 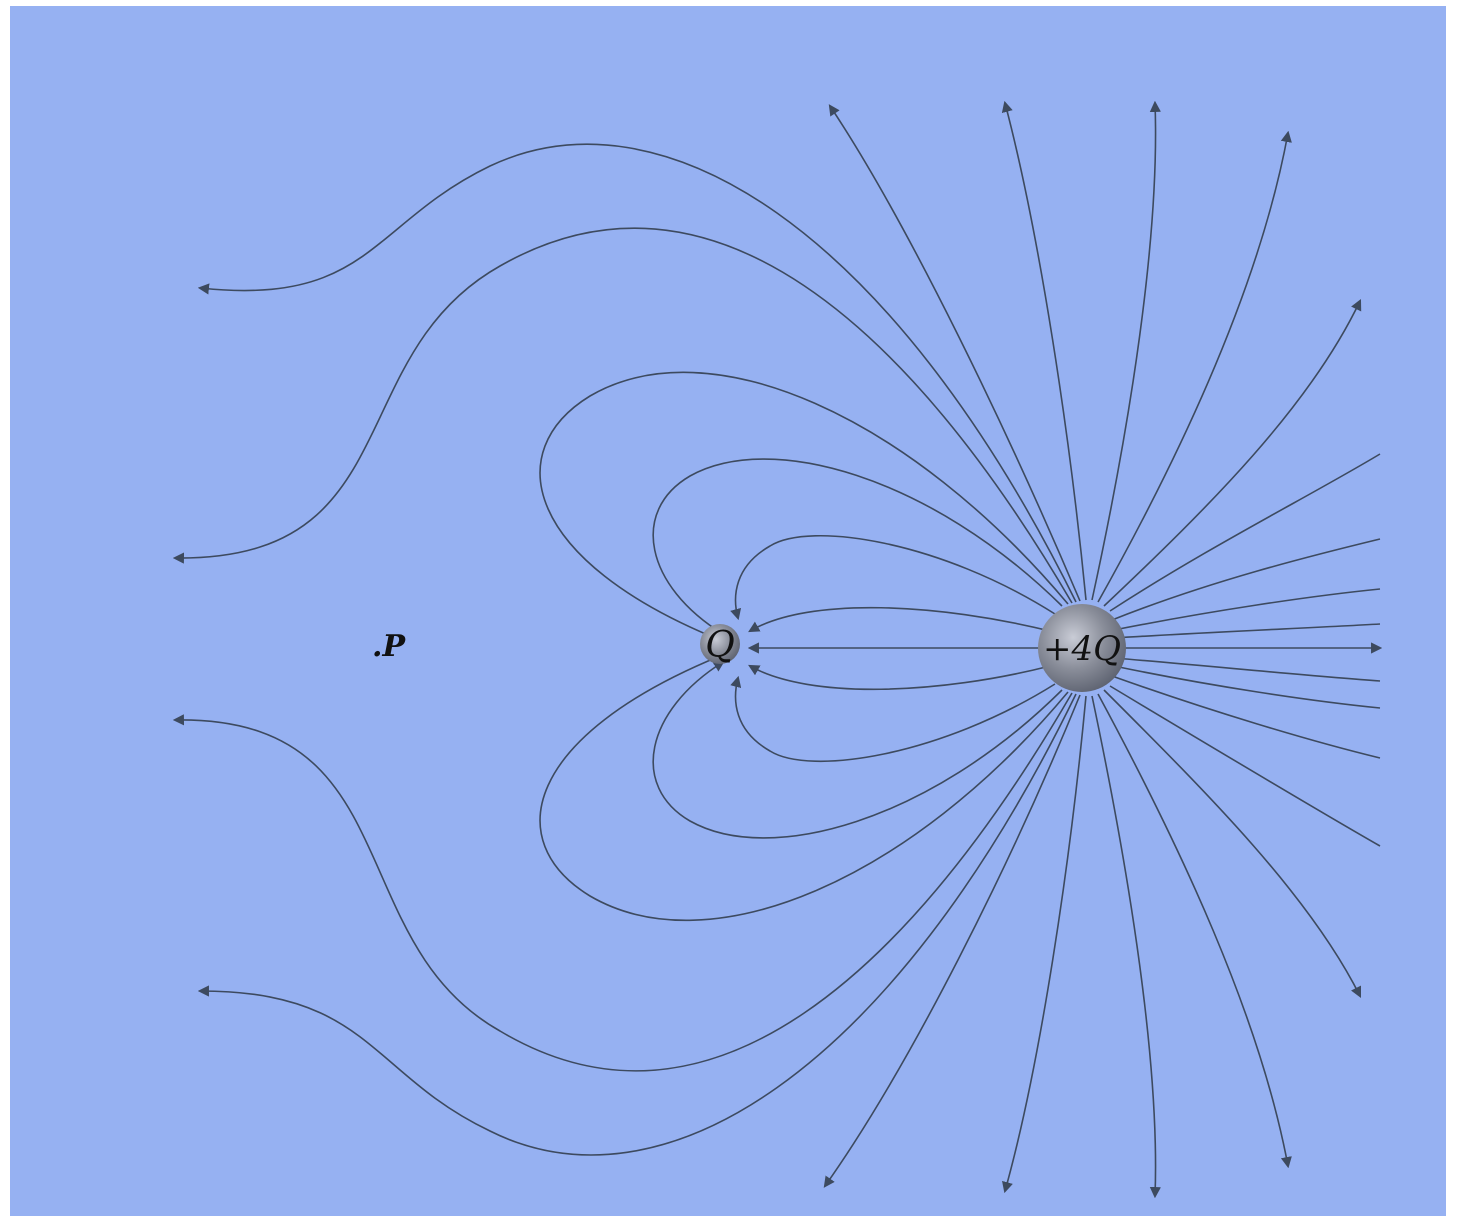 I want to click on charge-q-label: Q, so click(x=720, y=645).